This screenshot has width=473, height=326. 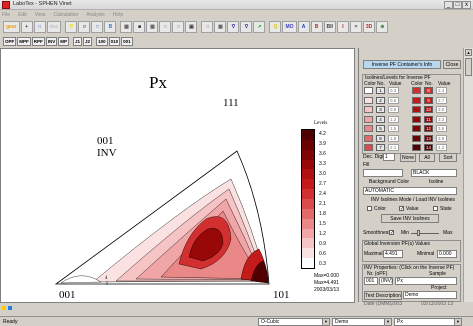 I want to click on panel-close-button: Close, so click(x=452, y=64).